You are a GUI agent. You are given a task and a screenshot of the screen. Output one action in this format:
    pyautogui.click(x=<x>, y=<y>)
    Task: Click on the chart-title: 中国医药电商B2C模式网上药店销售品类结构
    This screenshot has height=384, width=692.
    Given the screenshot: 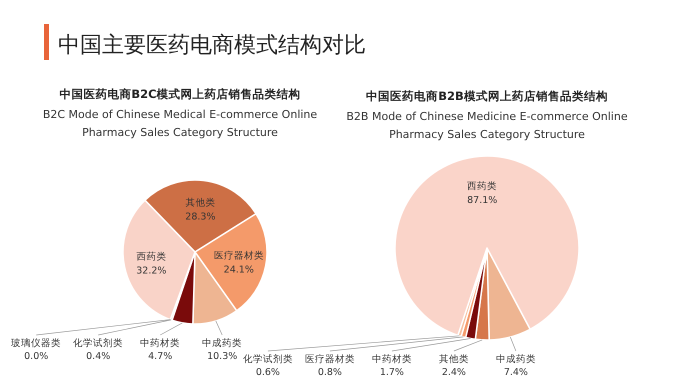 What is the action you would take?
    pyautogui.click(x=180, y=94)
    